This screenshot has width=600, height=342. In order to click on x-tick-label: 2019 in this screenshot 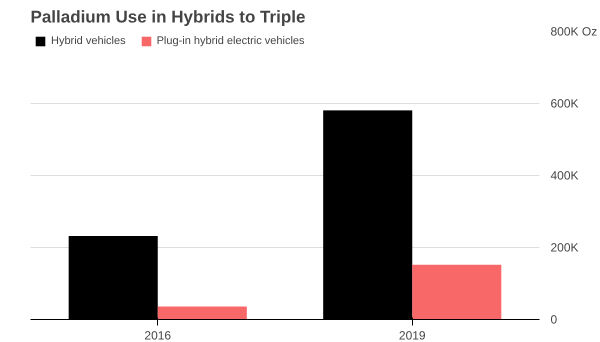, I will do `click(412, 335)`.